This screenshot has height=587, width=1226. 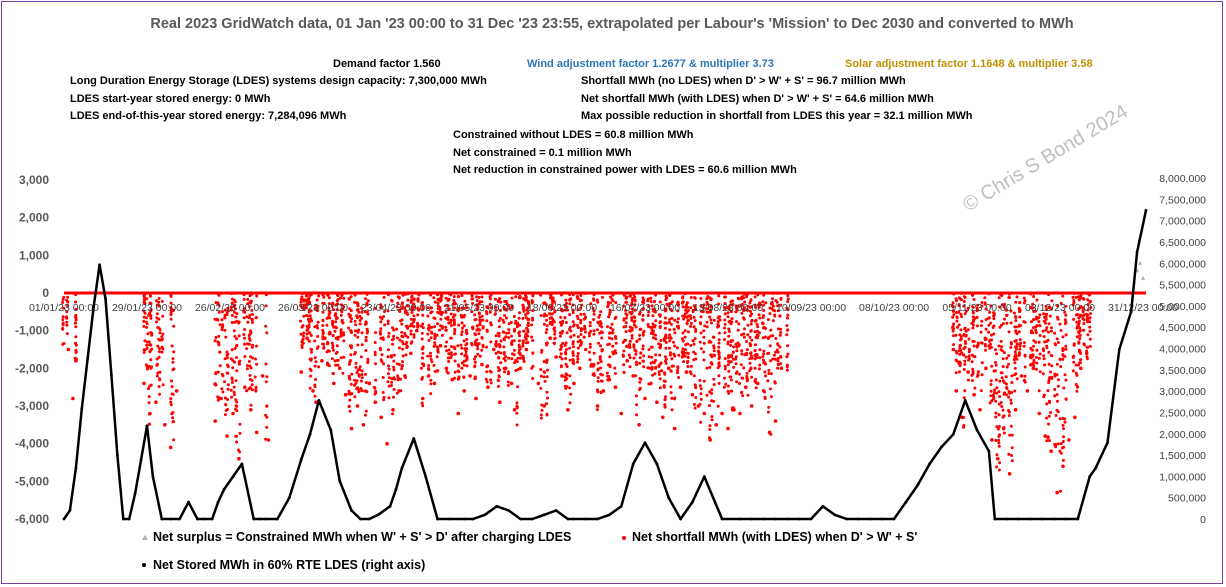 What do you see at coordinates (34, 255) in the screenshot?
I see `left-tick-label: 1,000` at bounding box center [34, 255].